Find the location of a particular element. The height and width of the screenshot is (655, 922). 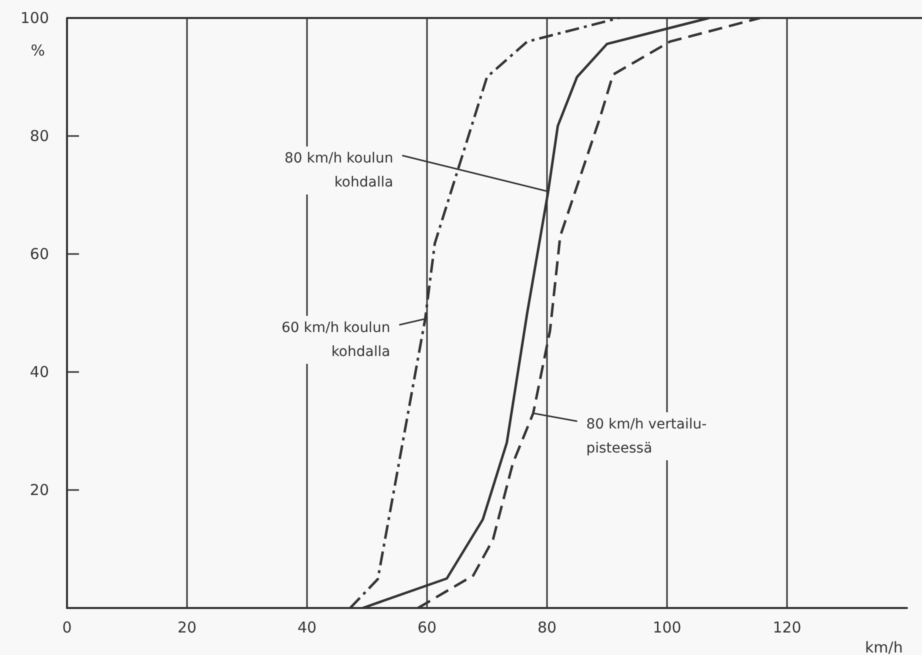

y-tick-label: 40 is located at coordinates (39, 372).